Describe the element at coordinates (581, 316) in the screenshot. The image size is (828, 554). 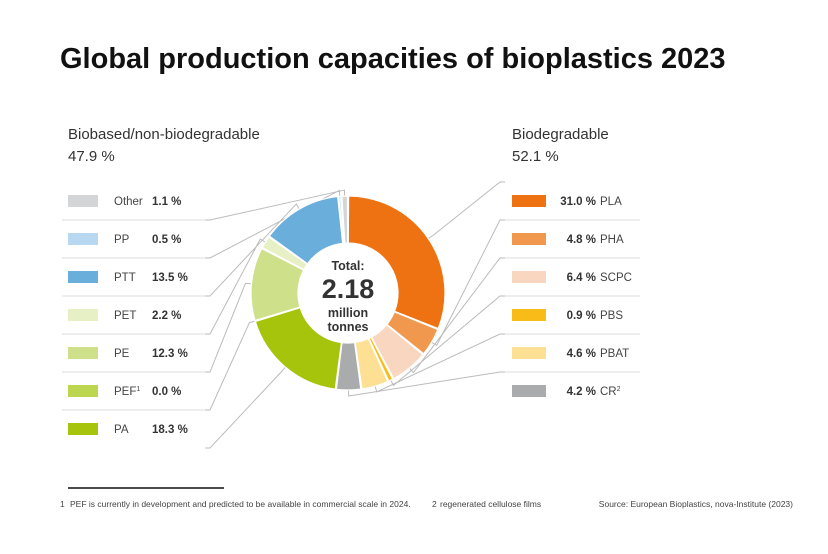
I see `legend-value-pbs: 0.9 %` at that location.